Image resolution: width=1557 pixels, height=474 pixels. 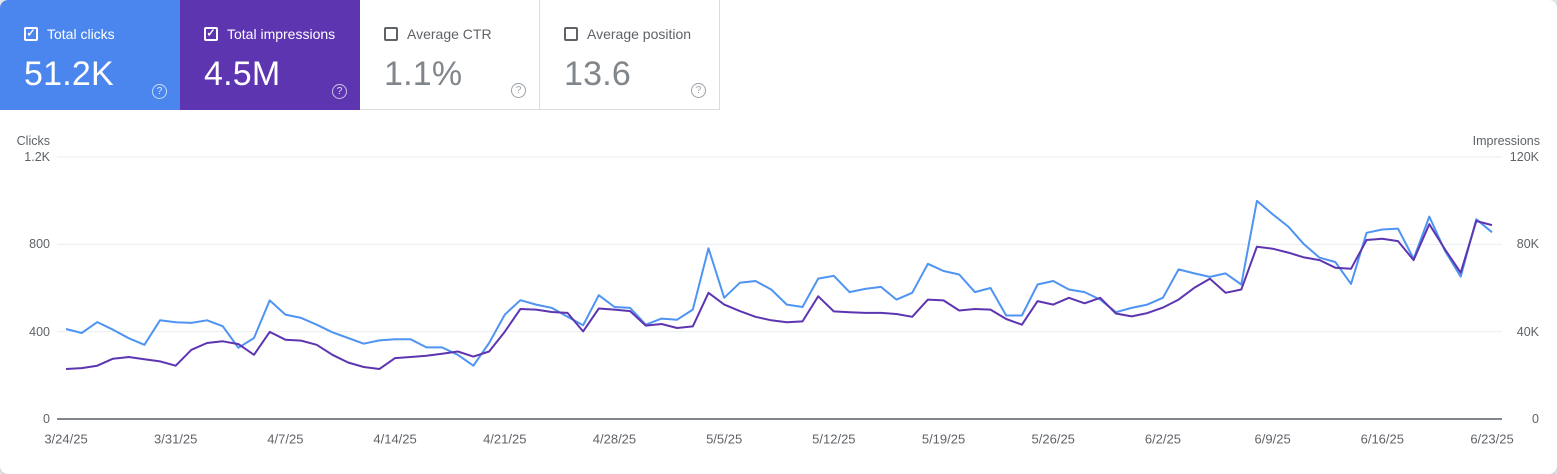 What do you see at coordinates (33, 141) in the screenshot?
I see `left-axis-title: Clicks` at bounding box center [33, 141].